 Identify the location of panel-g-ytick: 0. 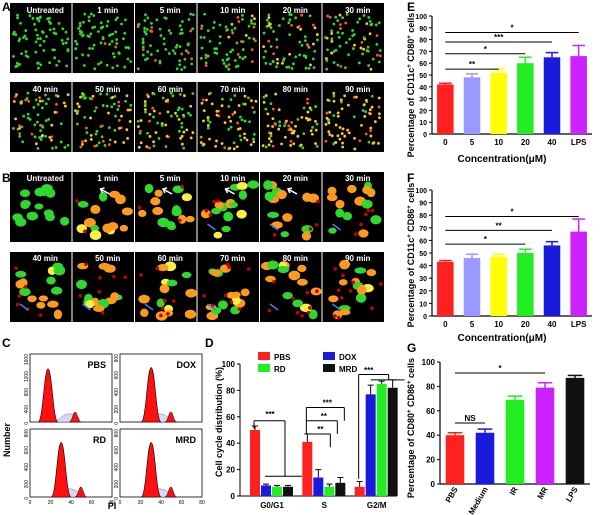
(433, 484).